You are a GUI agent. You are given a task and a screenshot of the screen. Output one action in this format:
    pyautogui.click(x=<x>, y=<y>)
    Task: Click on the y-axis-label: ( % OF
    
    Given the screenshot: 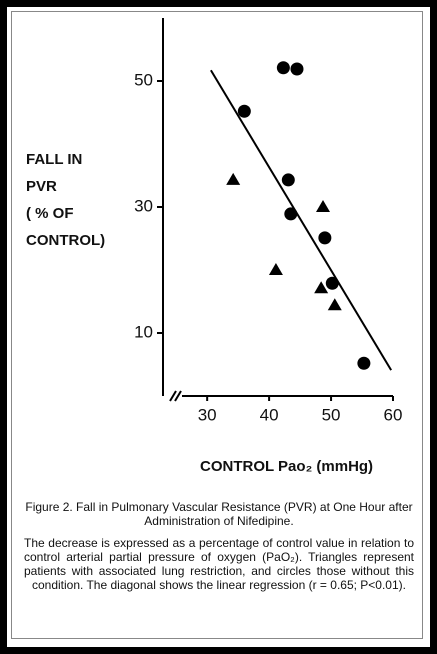 What is the action you would take?
    pyautogui.click(x=50, y=213)
    